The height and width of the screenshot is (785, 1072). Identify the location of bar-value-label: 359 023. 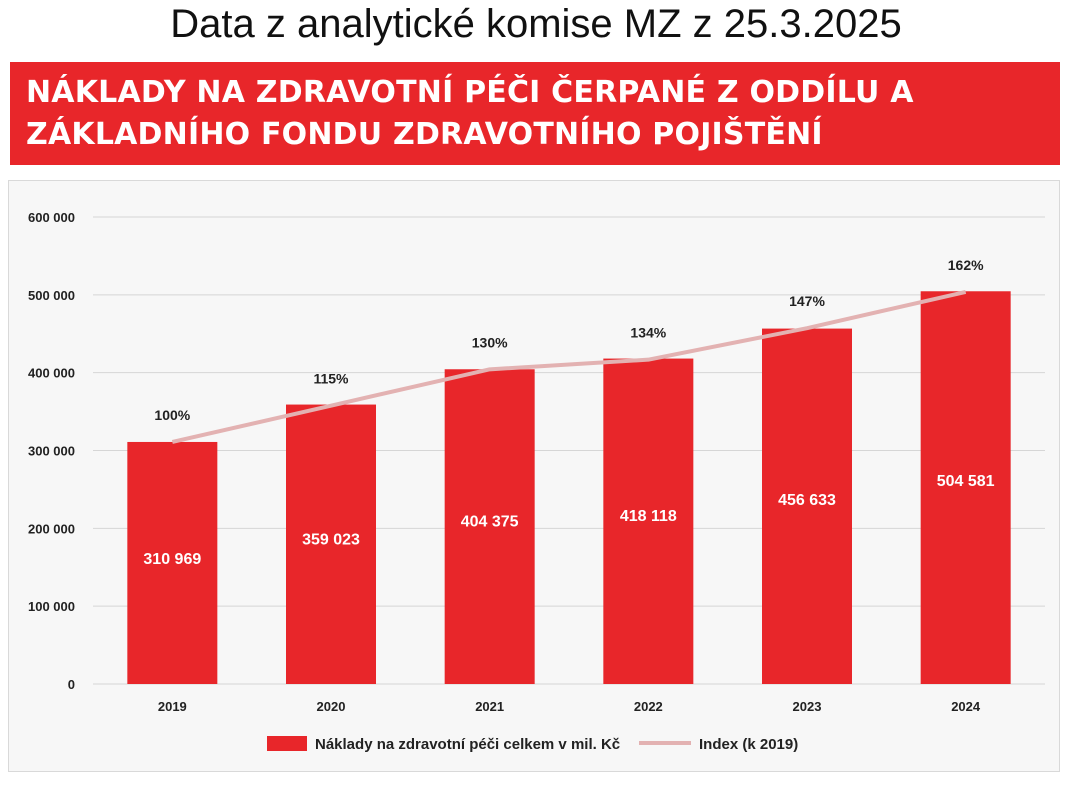
(331, 540).